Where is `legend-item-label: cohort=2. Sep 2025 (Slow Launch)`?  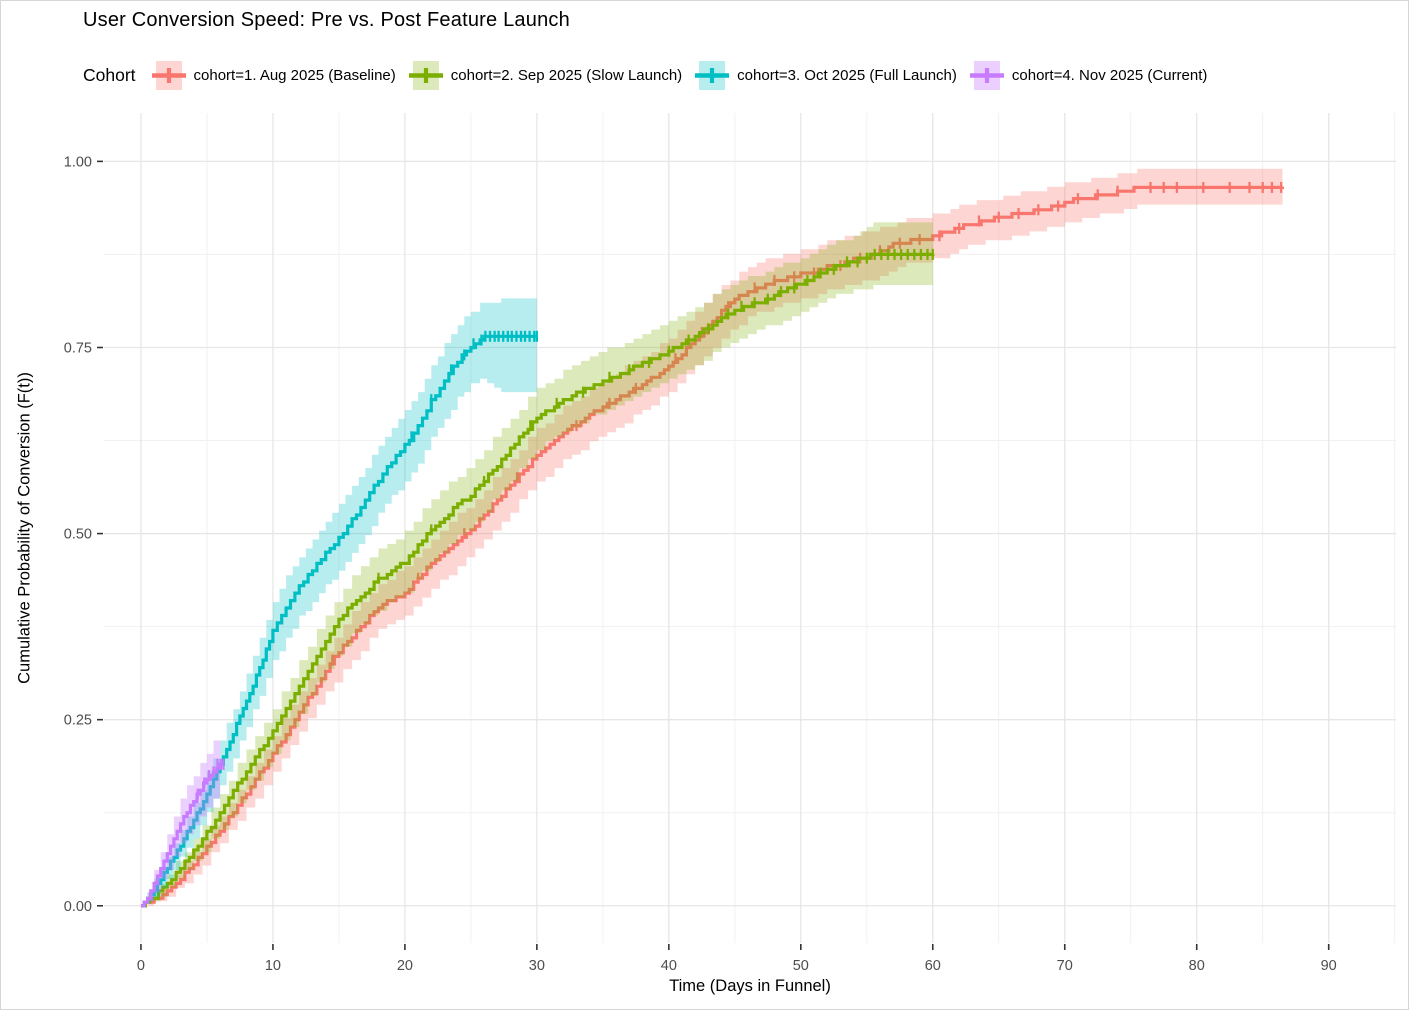 legend-item-label: cohort=2. Sep 2025 (Slow Launch) is located at coordinates (566, 75).